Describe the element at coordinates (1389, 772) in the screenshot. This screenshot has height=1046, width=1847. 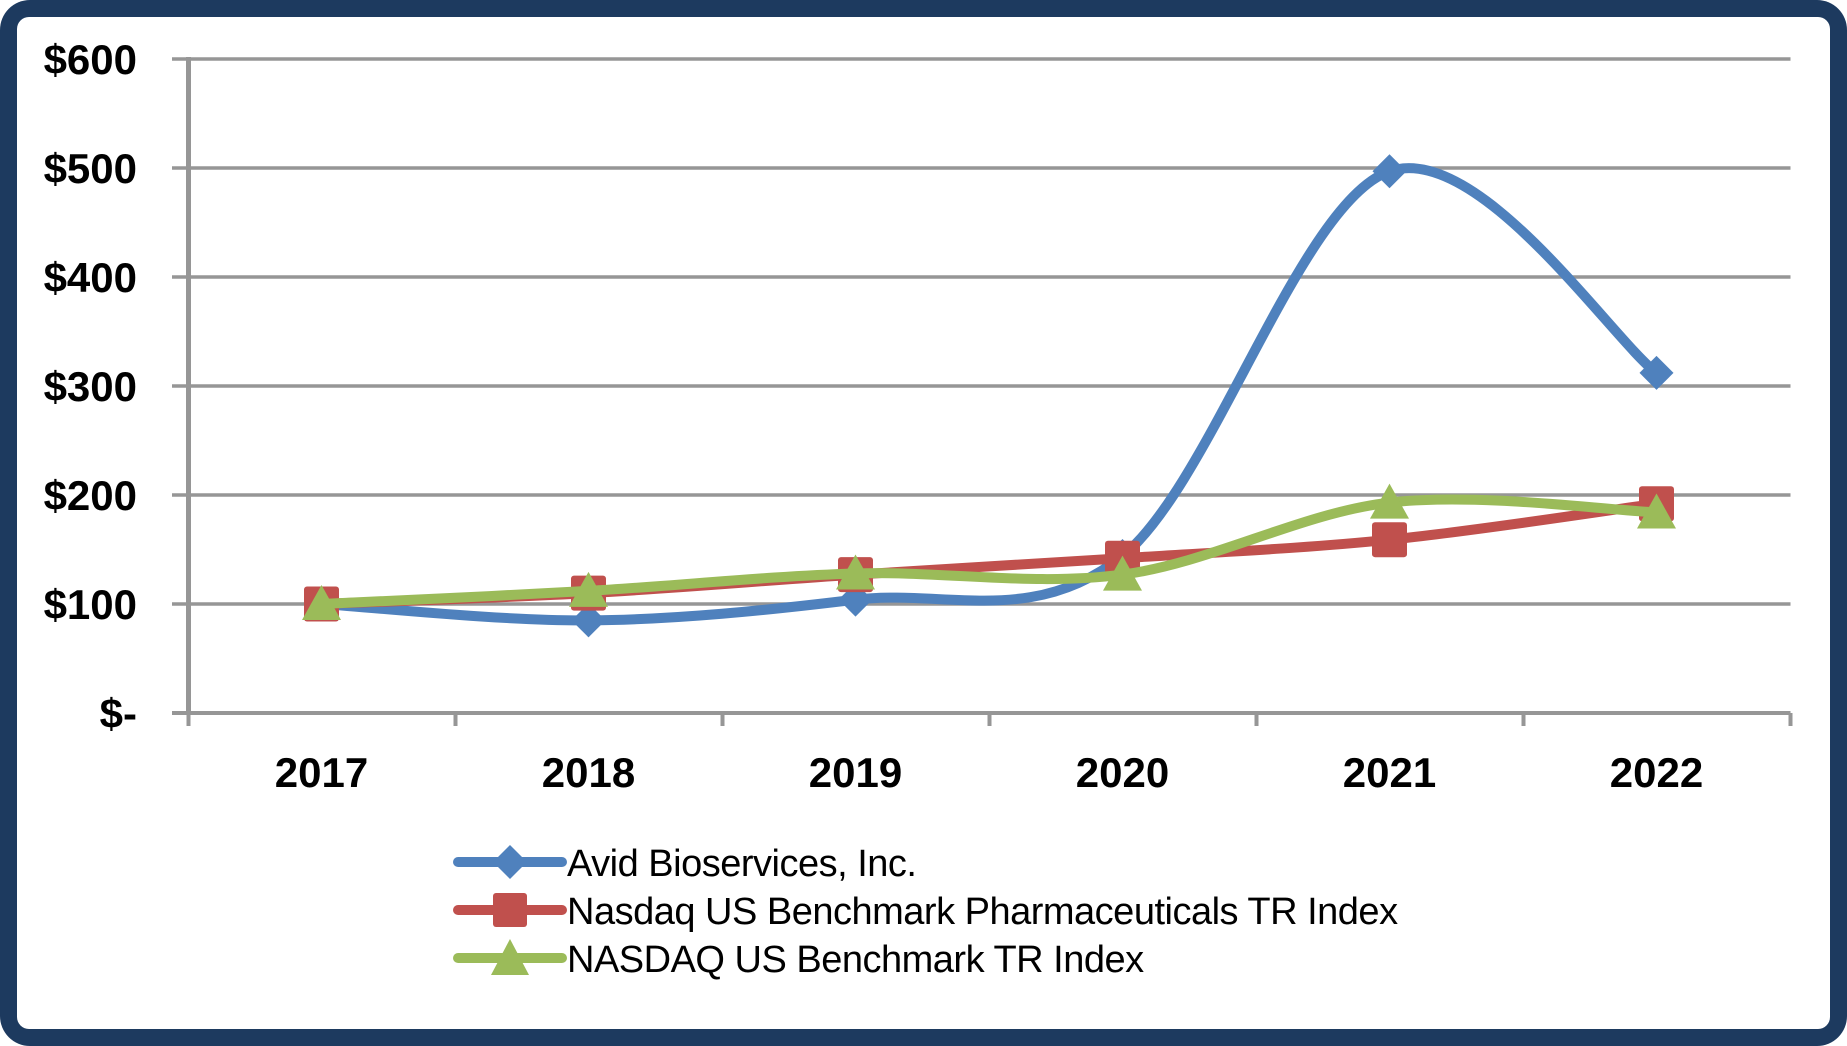
I see `x-tick-label-2021: 2021` at that location.